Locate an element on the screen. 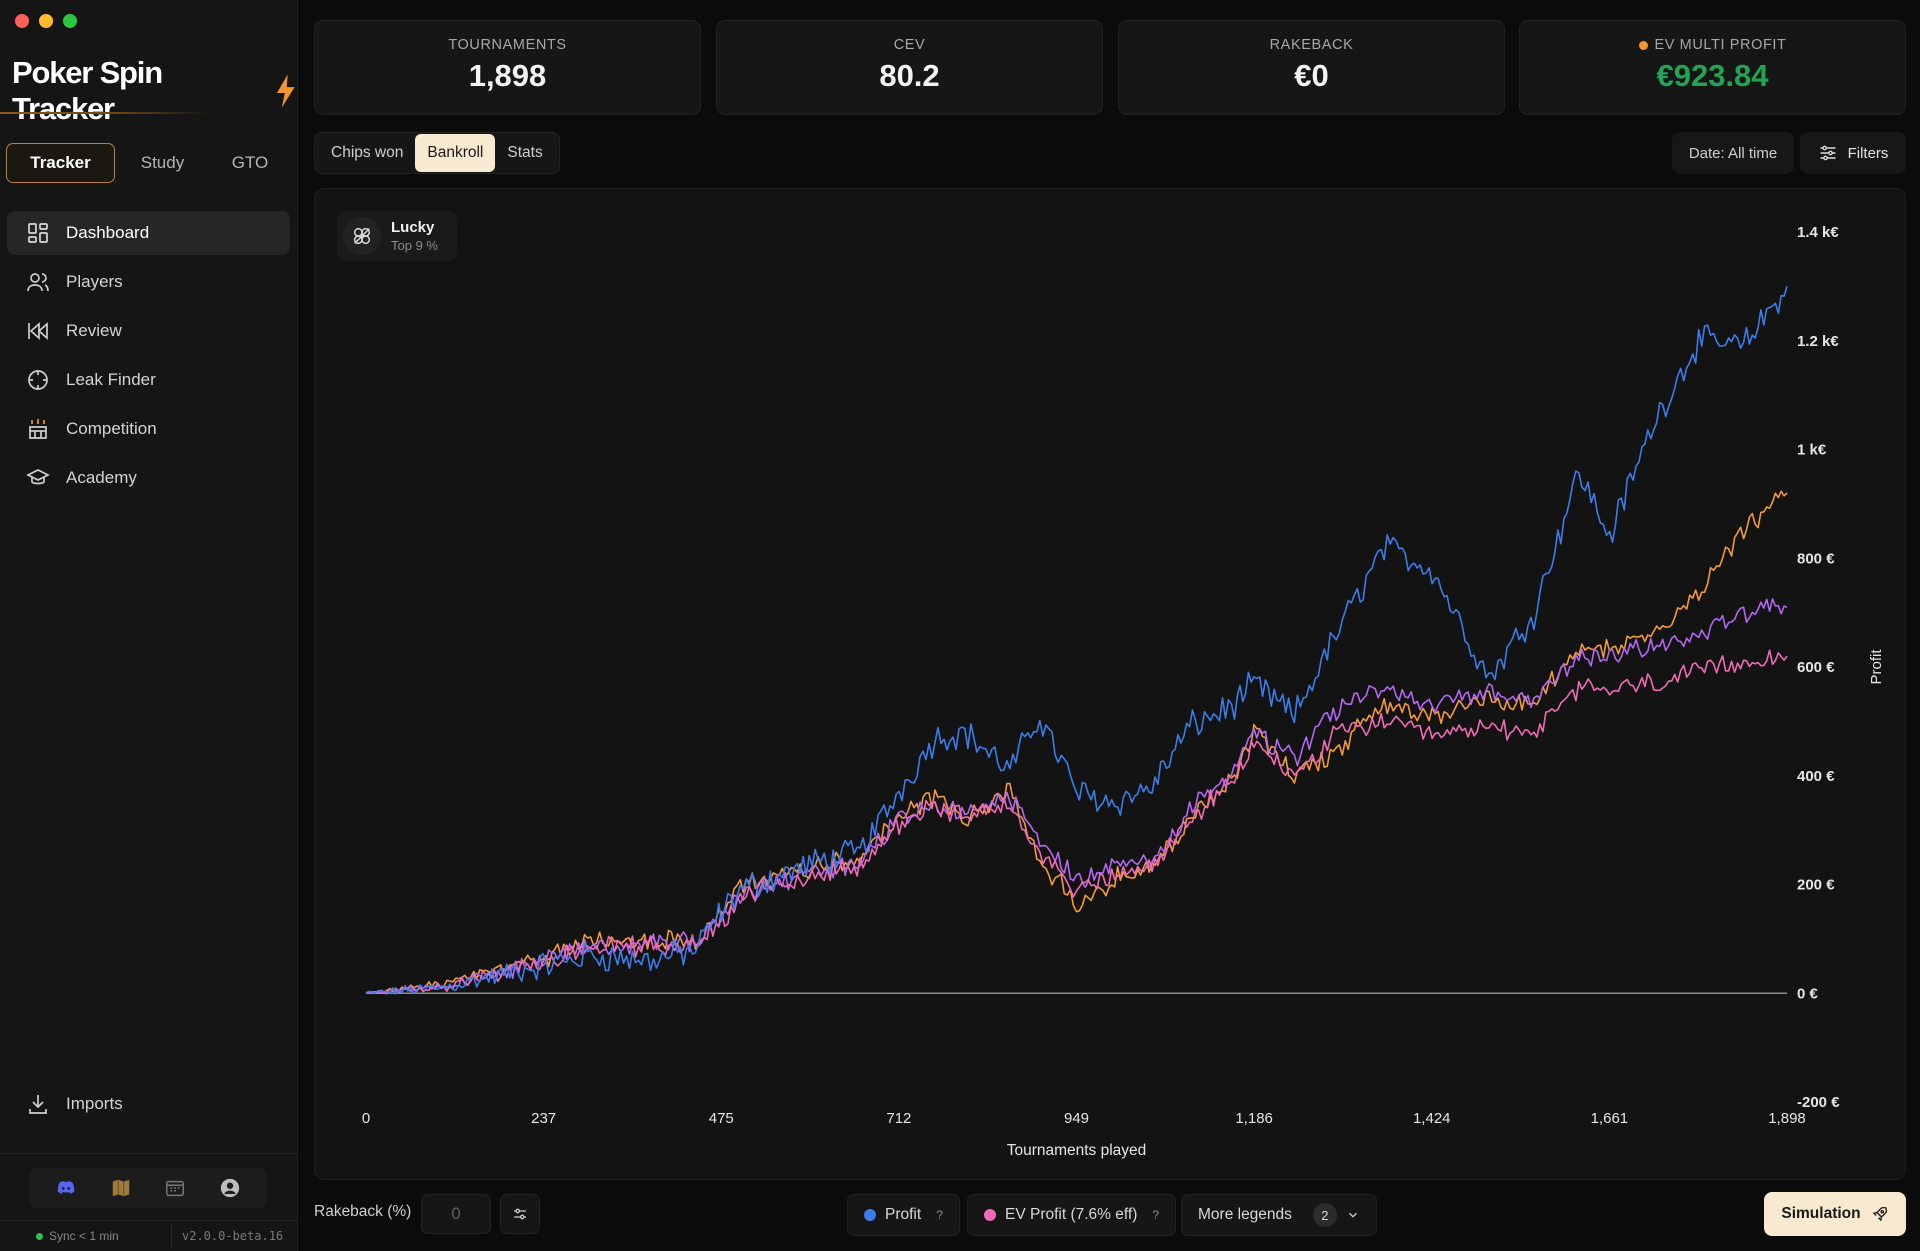 The height and width of the screenshot is (1251, 1920). sync-text: Sync < 1 min is located at coordinates (84, 1236).